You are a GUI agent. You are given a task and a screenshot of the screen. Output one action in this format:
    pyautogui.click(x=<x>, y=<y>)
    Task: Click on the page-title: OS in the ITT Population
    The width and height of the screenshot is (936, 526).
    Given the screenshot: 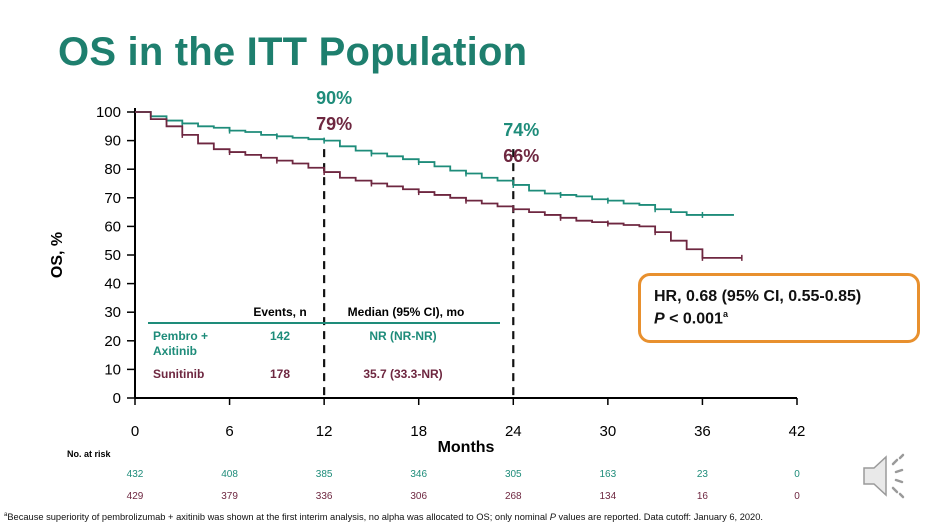 What is the action you would take?
    pyautogui.click(x=293, y=52)
    